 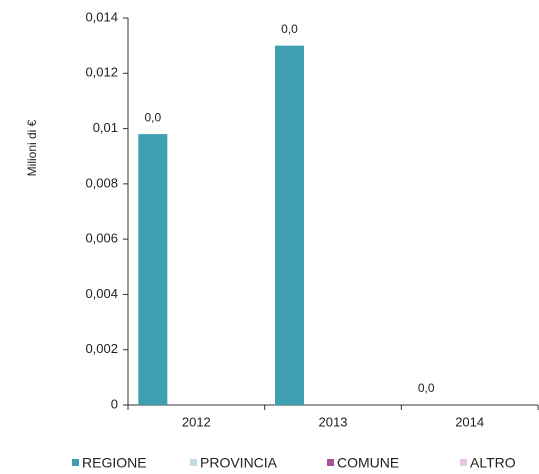 What do you see at coordinates (101, 16) in the screenshot?
I see `y-tick-label: 0,014` at bounding box center [101, 16].